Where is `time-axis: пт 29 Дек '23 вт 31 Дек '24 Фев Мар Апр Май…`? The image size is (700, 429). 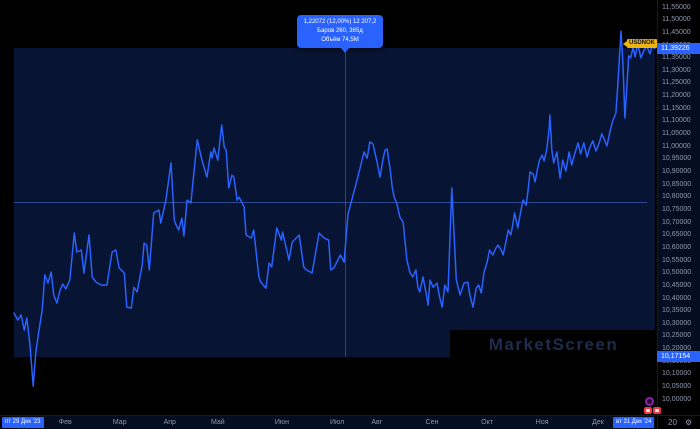 time-axis: пт 29 Дек '23 вт 31 Дек '24 Фев Мар Апр Май… is located at coordinates (328, 422).